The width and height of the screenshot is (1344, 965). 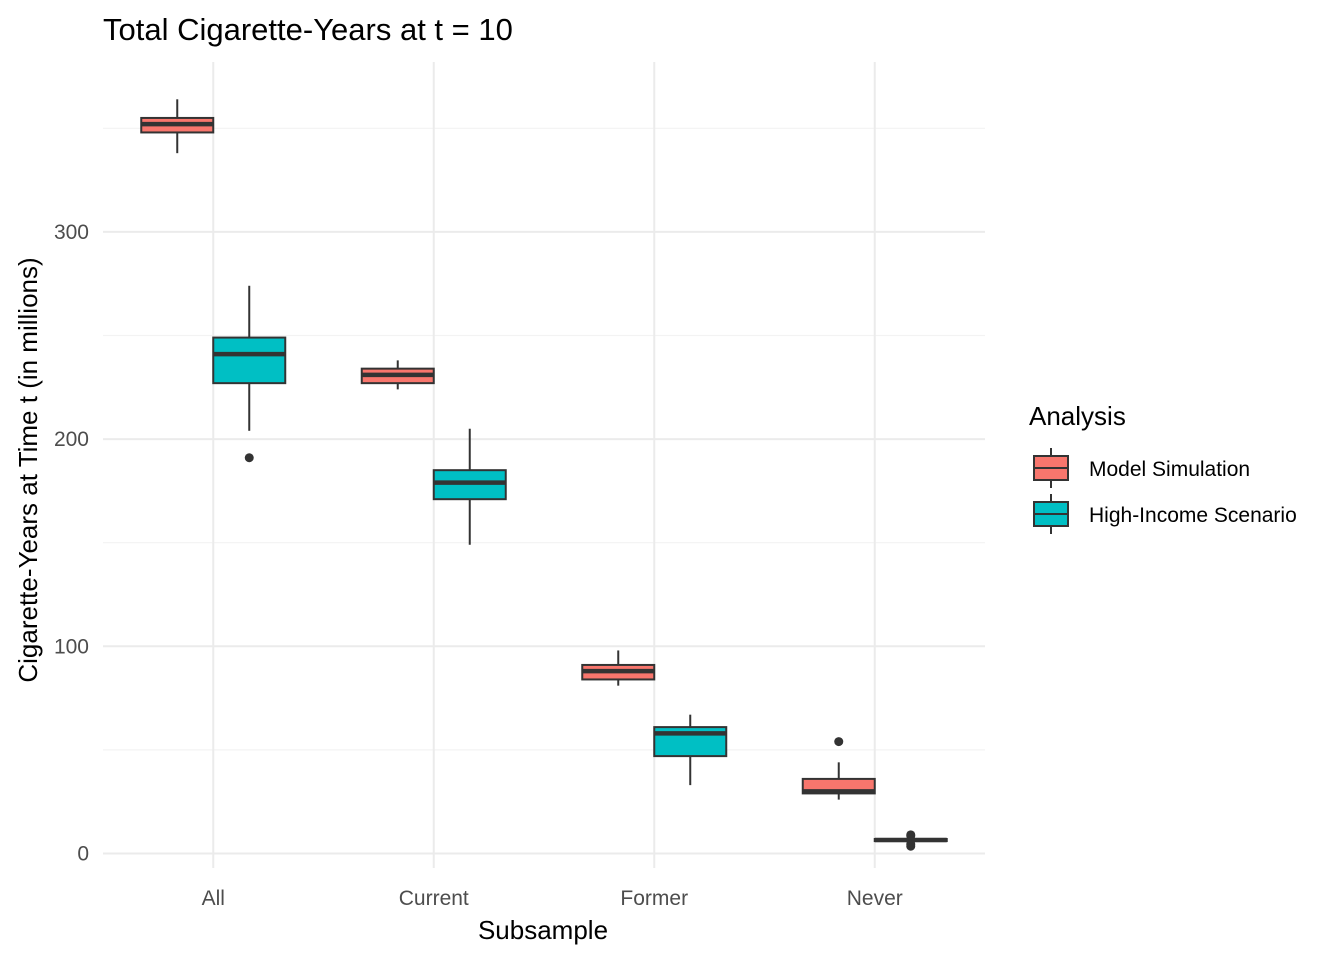 I want to click on x-tick-label: Former, so click(x=654, y=898).